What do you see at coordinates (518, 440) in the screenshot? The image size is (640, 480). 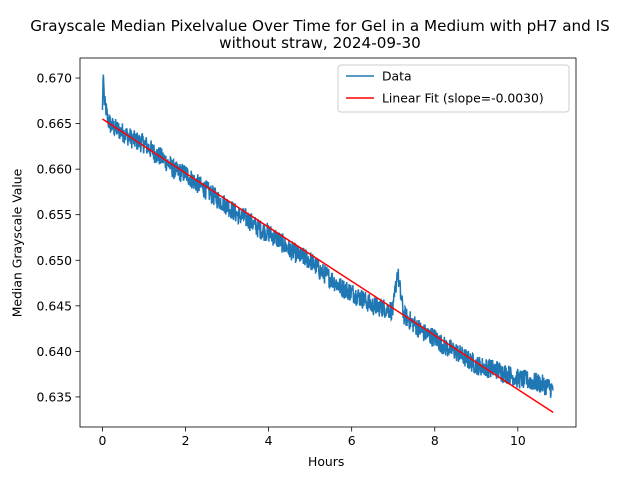 I see `x-tick-label: 10` at bounding box center [518, 440].